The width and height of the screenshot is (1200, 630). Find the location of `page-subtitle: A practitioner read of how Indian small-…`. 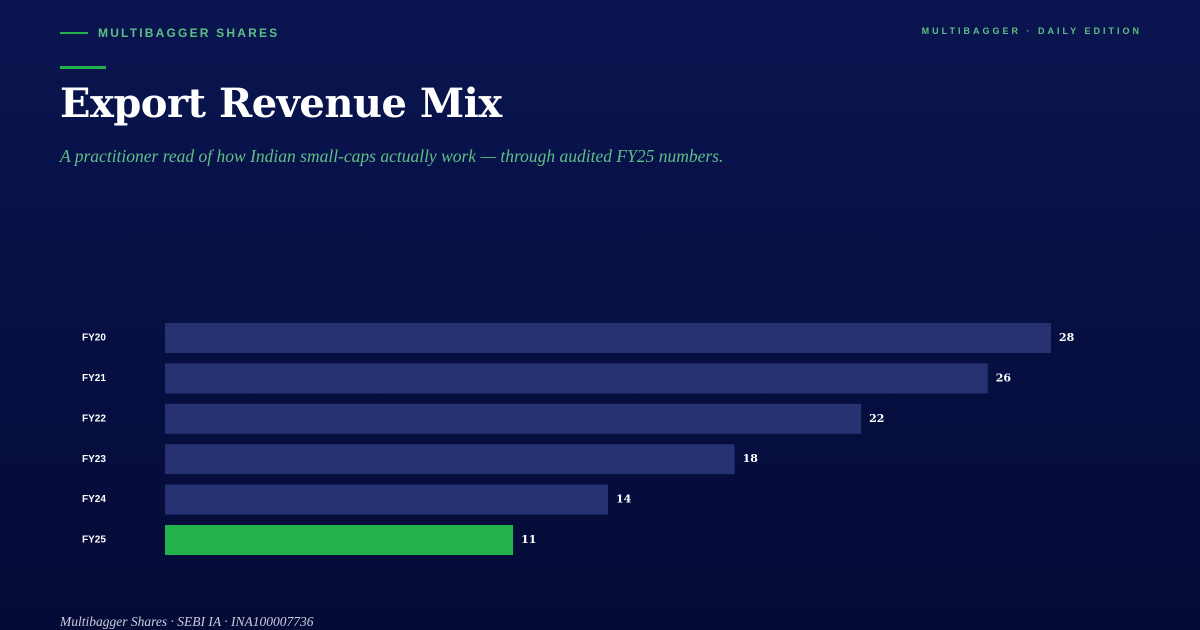

page-subtitle: A practitioner read of how Indian small-… is located at coordinates (392, 156).